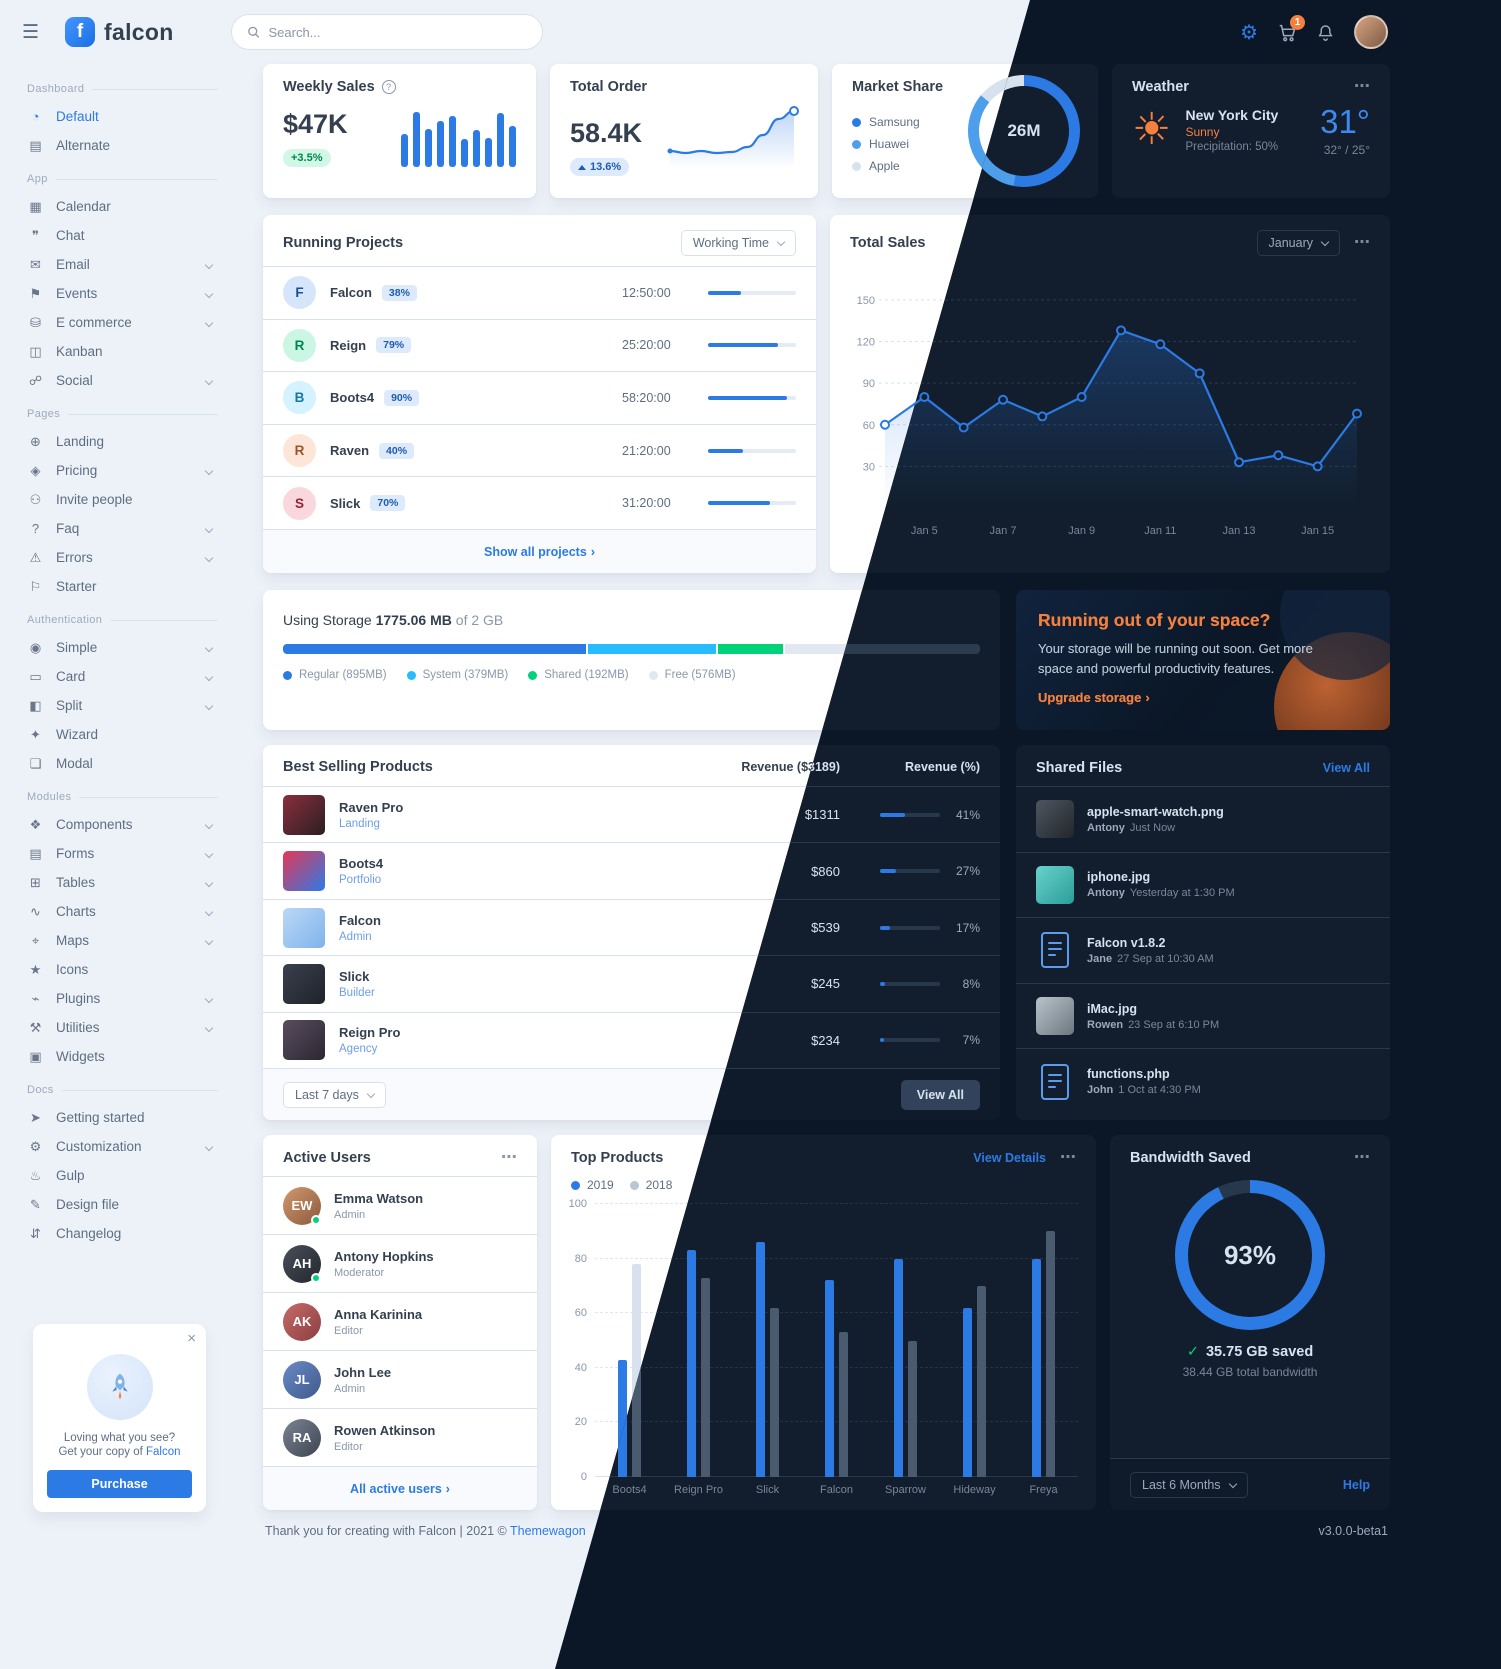 This screenshot has height=1669, width=1501. Describe the element at coordinates (122, 235) in the screenshot. I see `sidebar-item-chat: ❞ Chat` at that location.